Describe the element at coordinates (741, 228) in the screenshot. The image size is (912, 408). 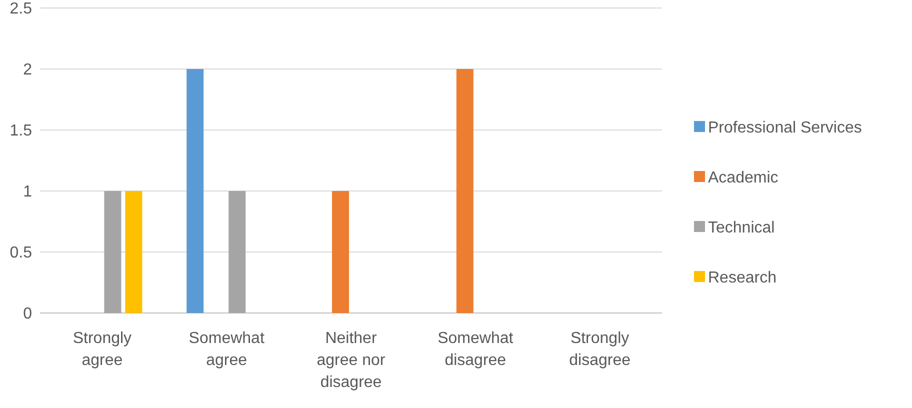
I see `legend-label: Technical` at that location.